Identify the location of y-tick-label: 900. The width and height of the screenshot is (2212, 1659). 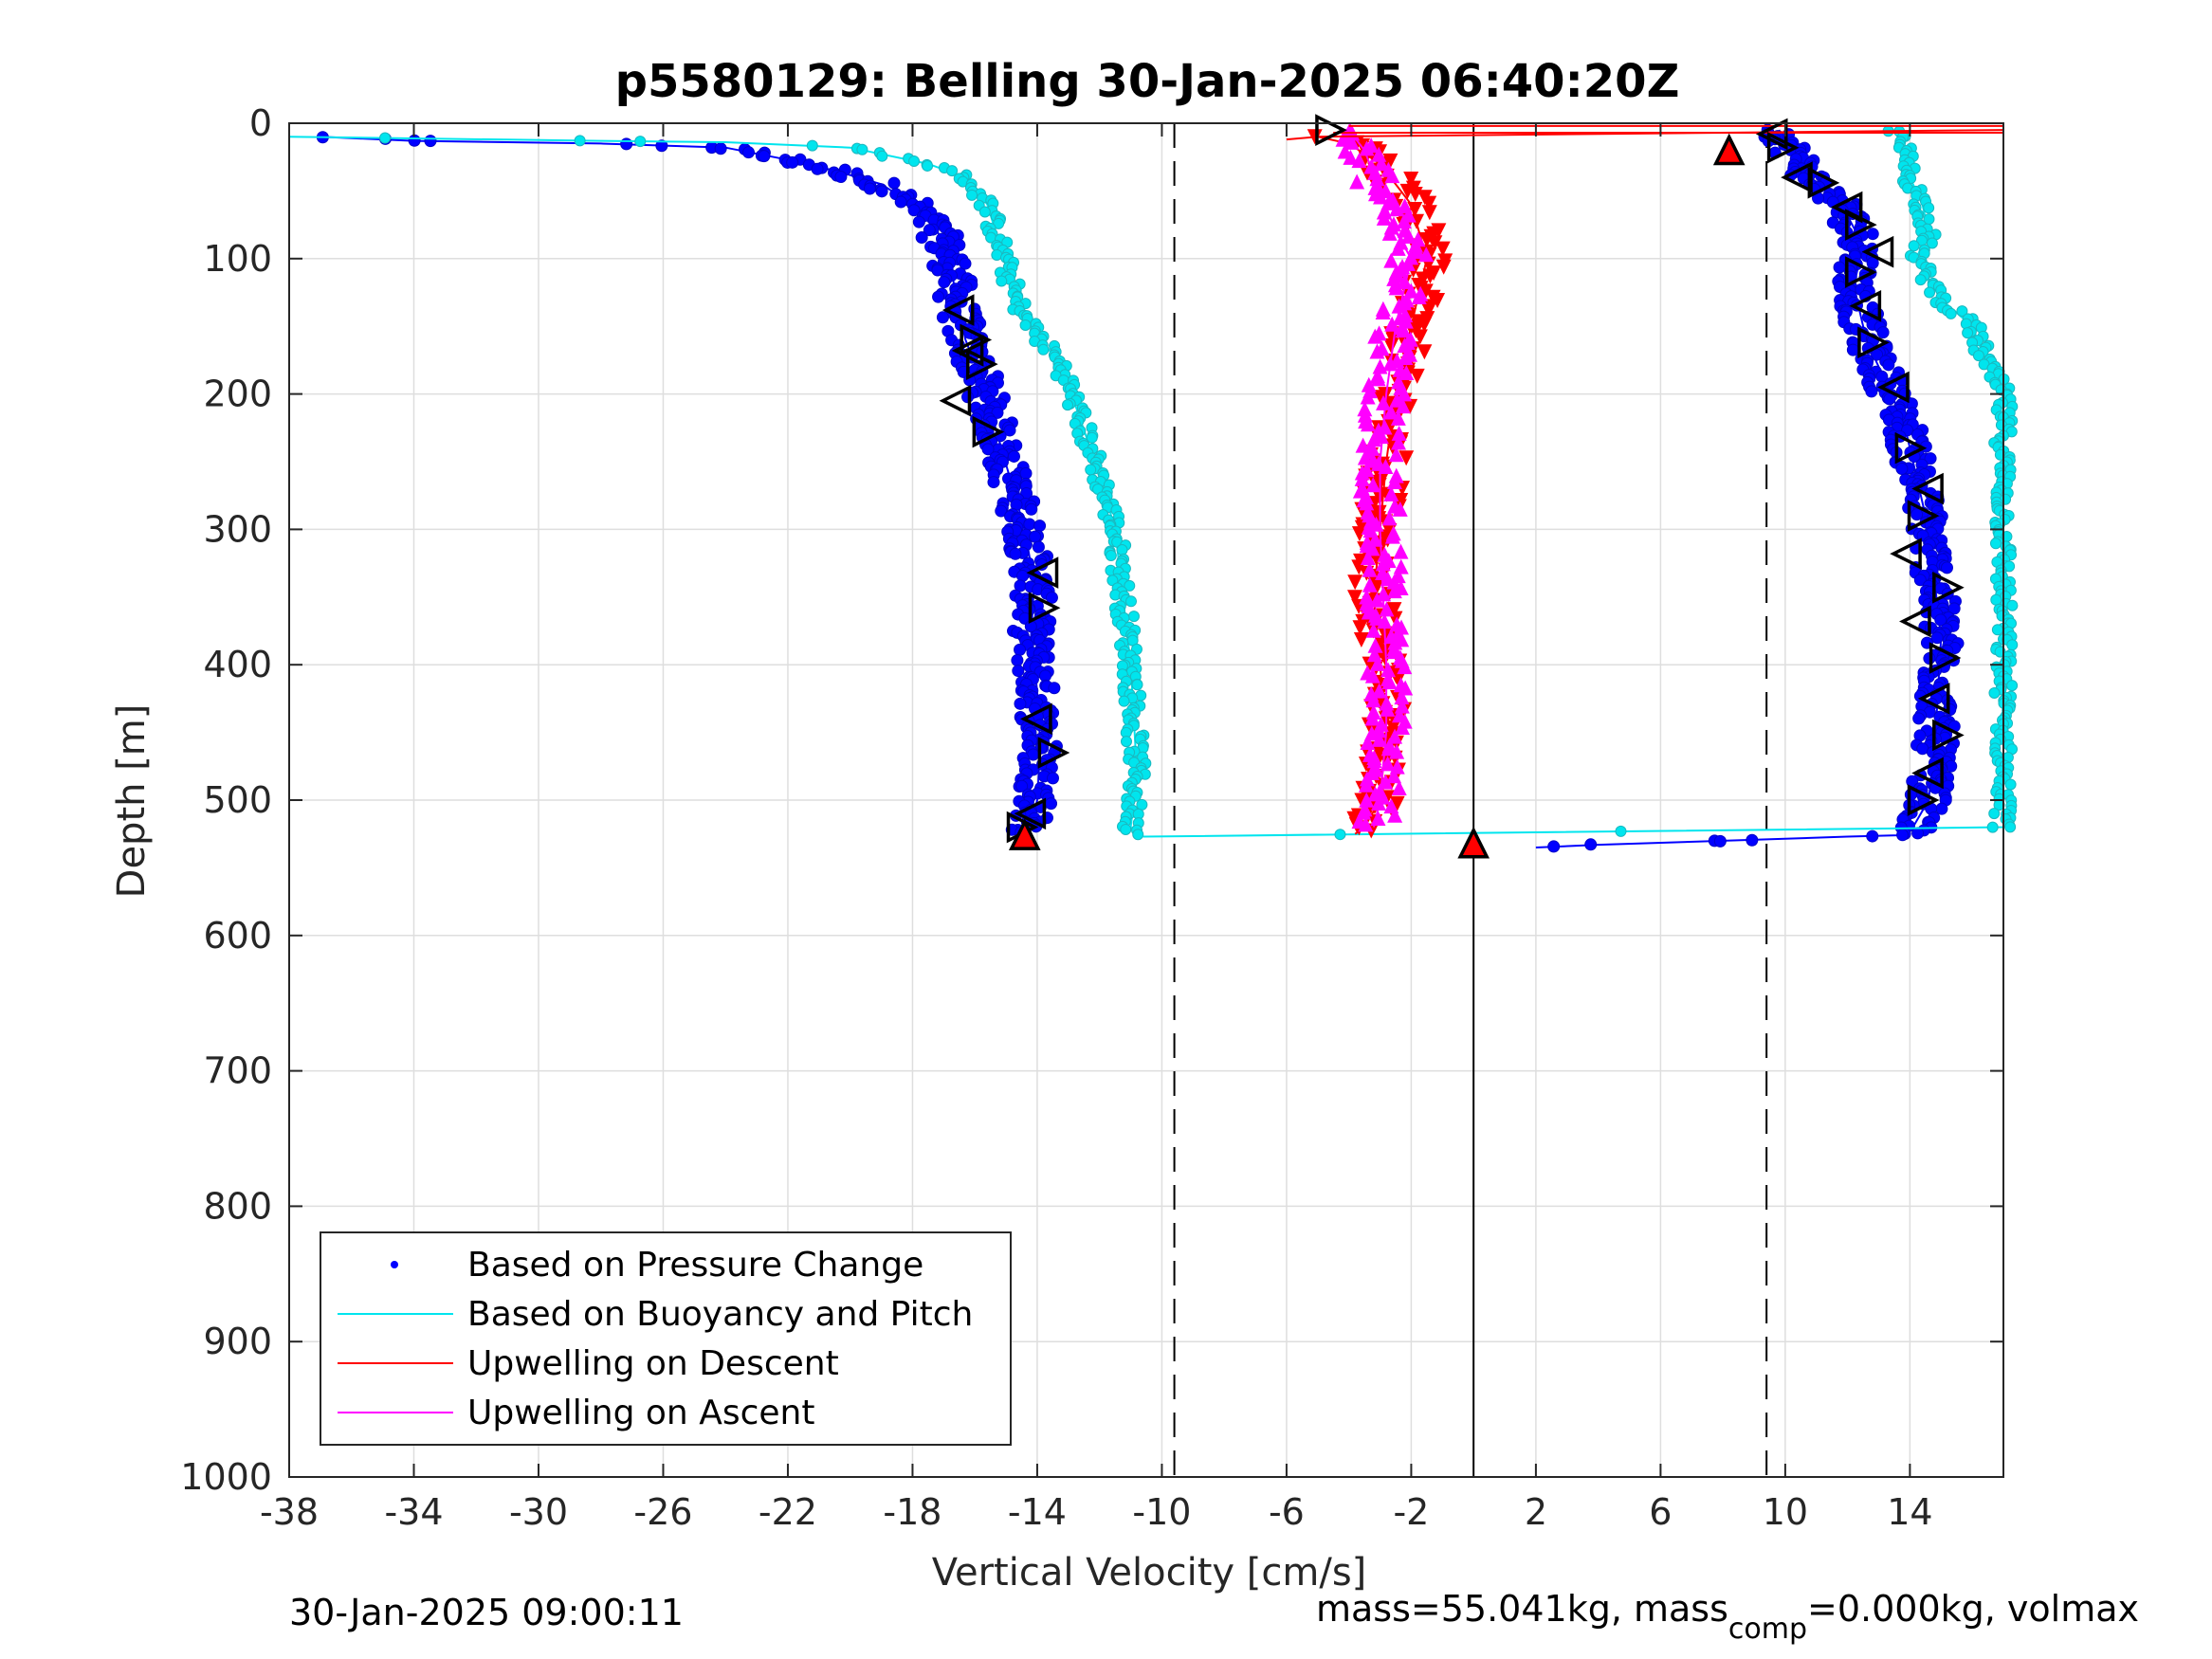
(237, 1341).